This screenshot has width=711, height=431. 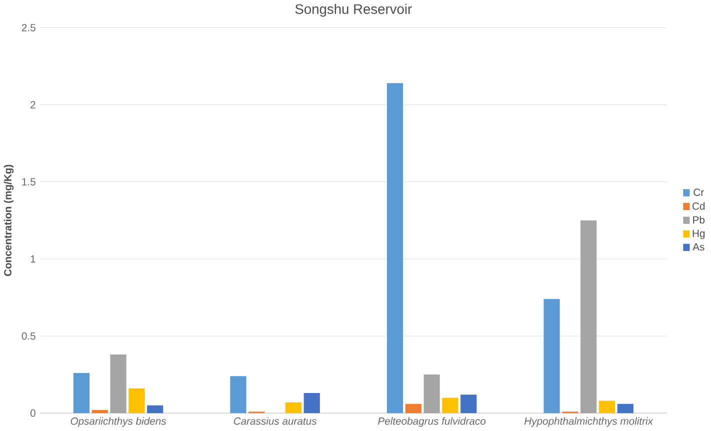 What do you see at coordinates (29, 336) in the screenshot?
I see `y-tick-label: 0.5` at bounding box center [29, 336].